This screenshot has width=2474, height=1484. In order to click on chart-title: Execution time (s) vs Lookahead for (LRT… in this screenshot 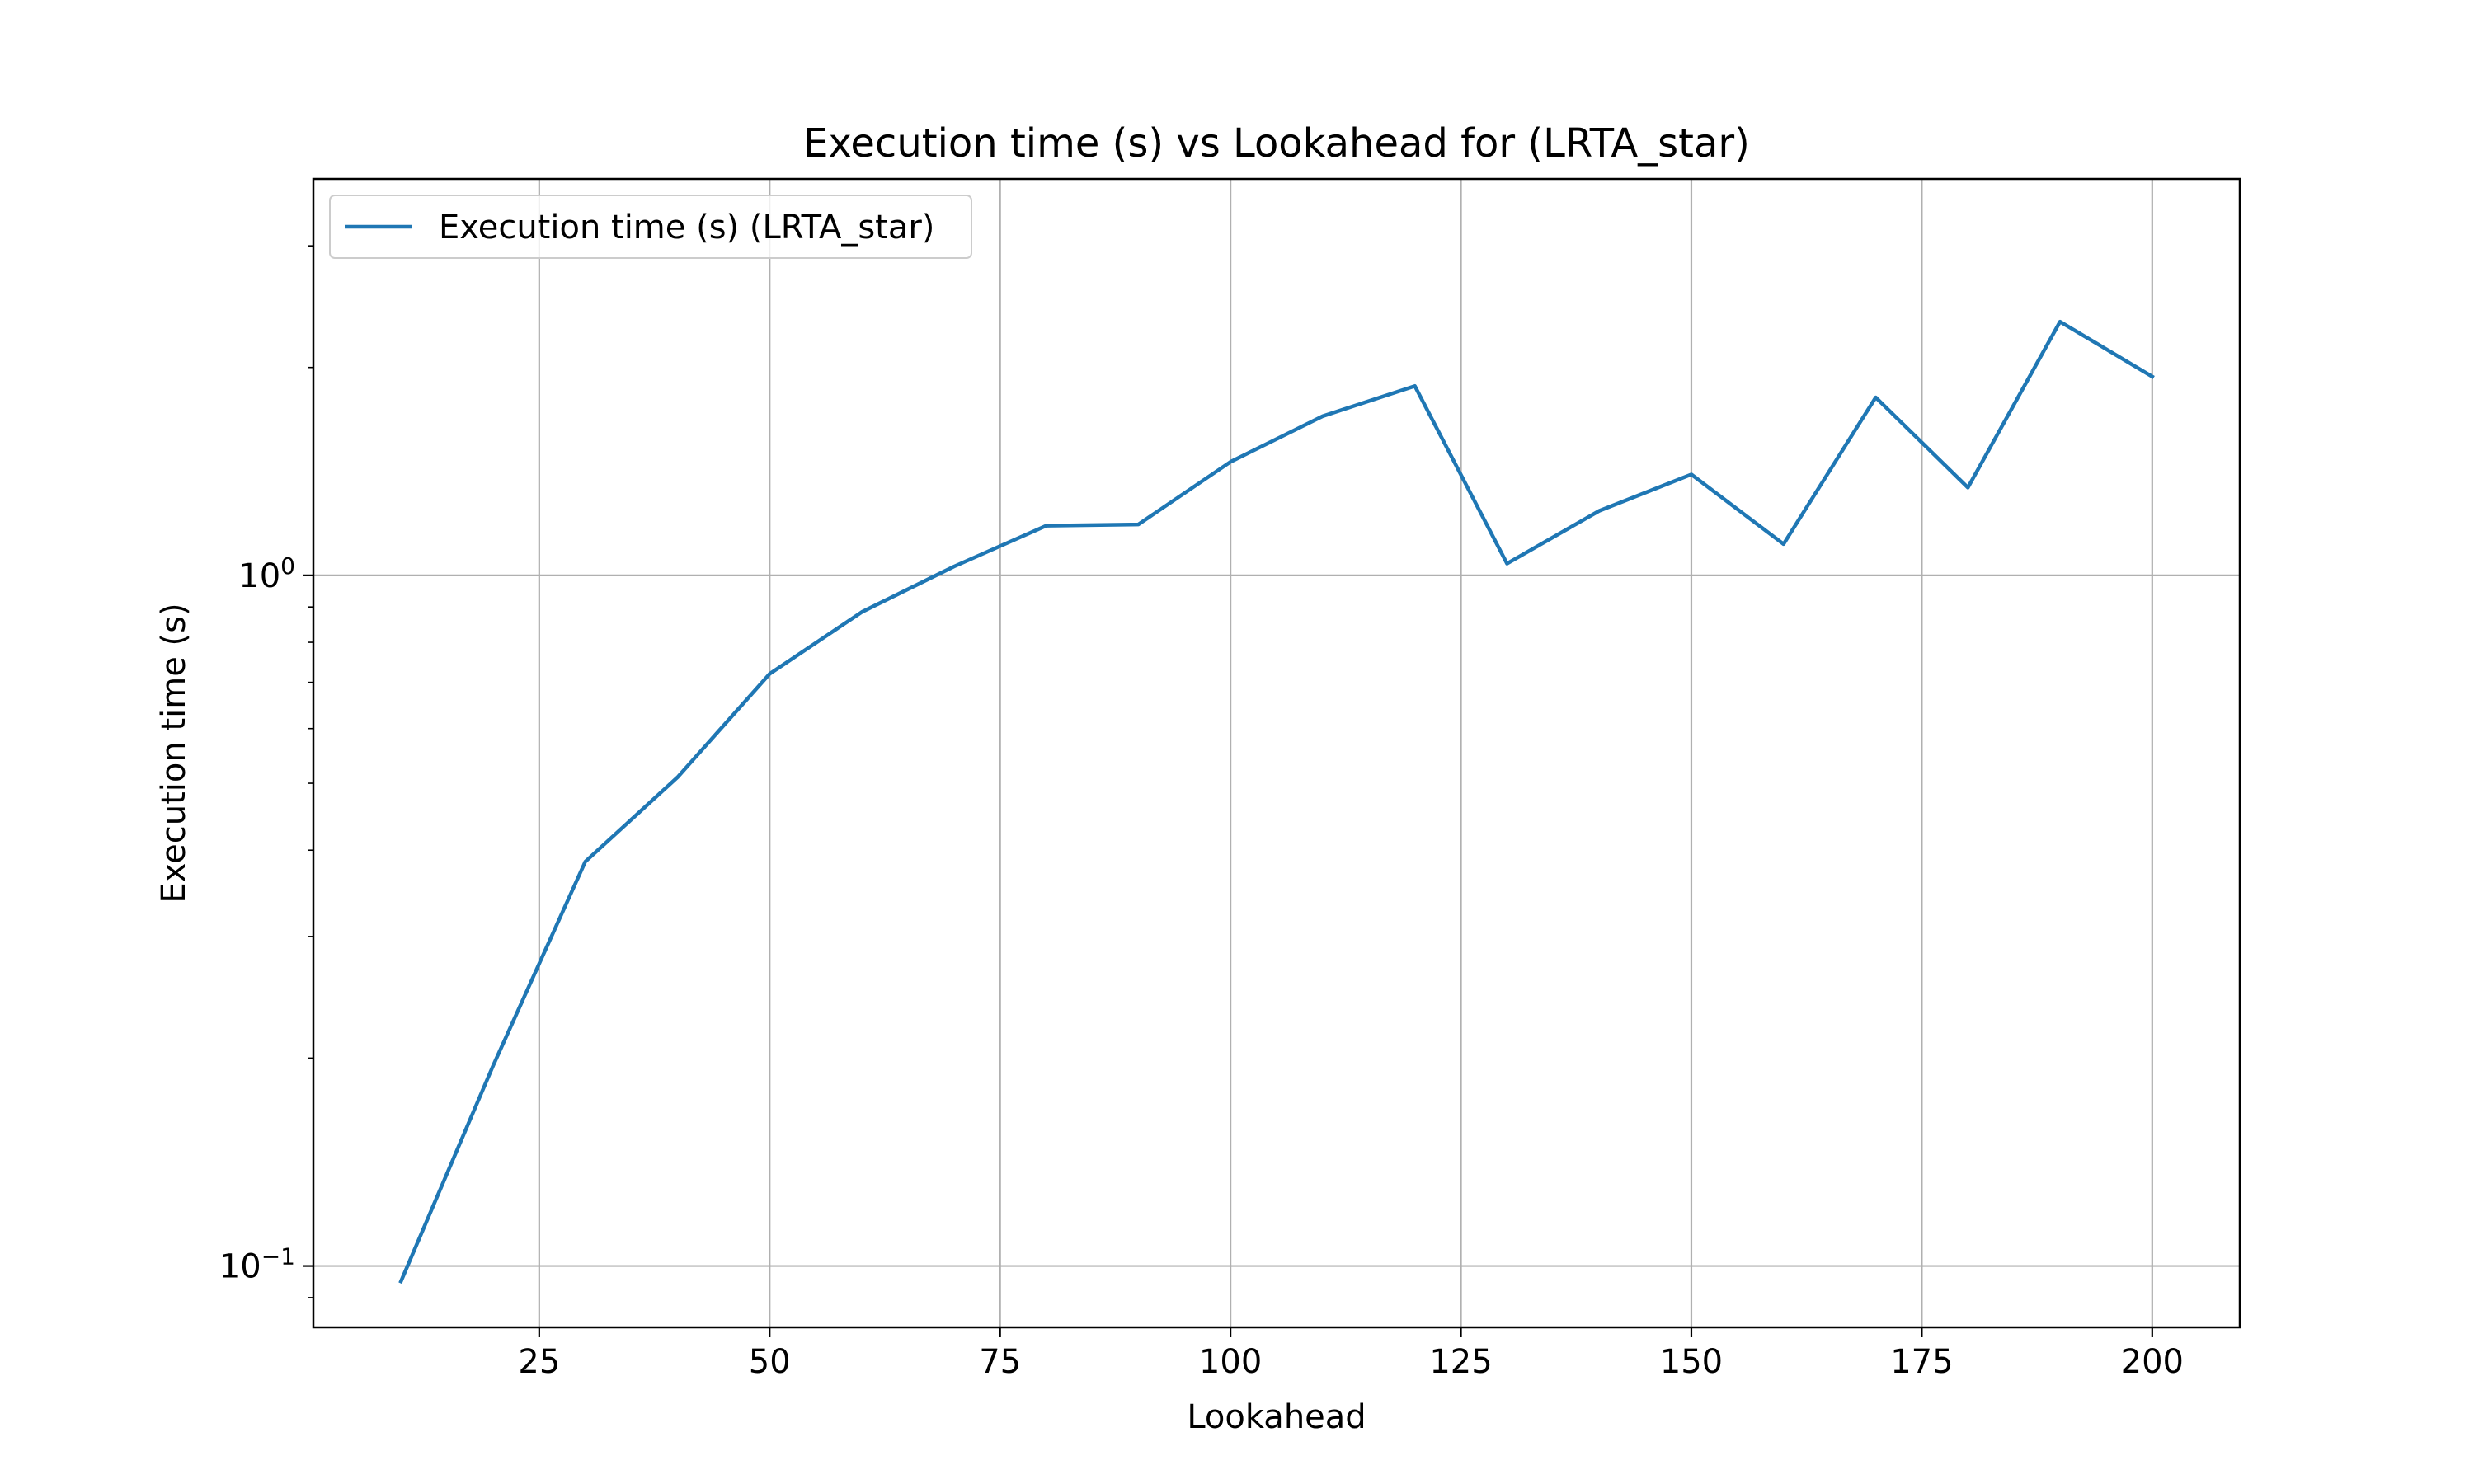, I will do `click(1276, 143)`.